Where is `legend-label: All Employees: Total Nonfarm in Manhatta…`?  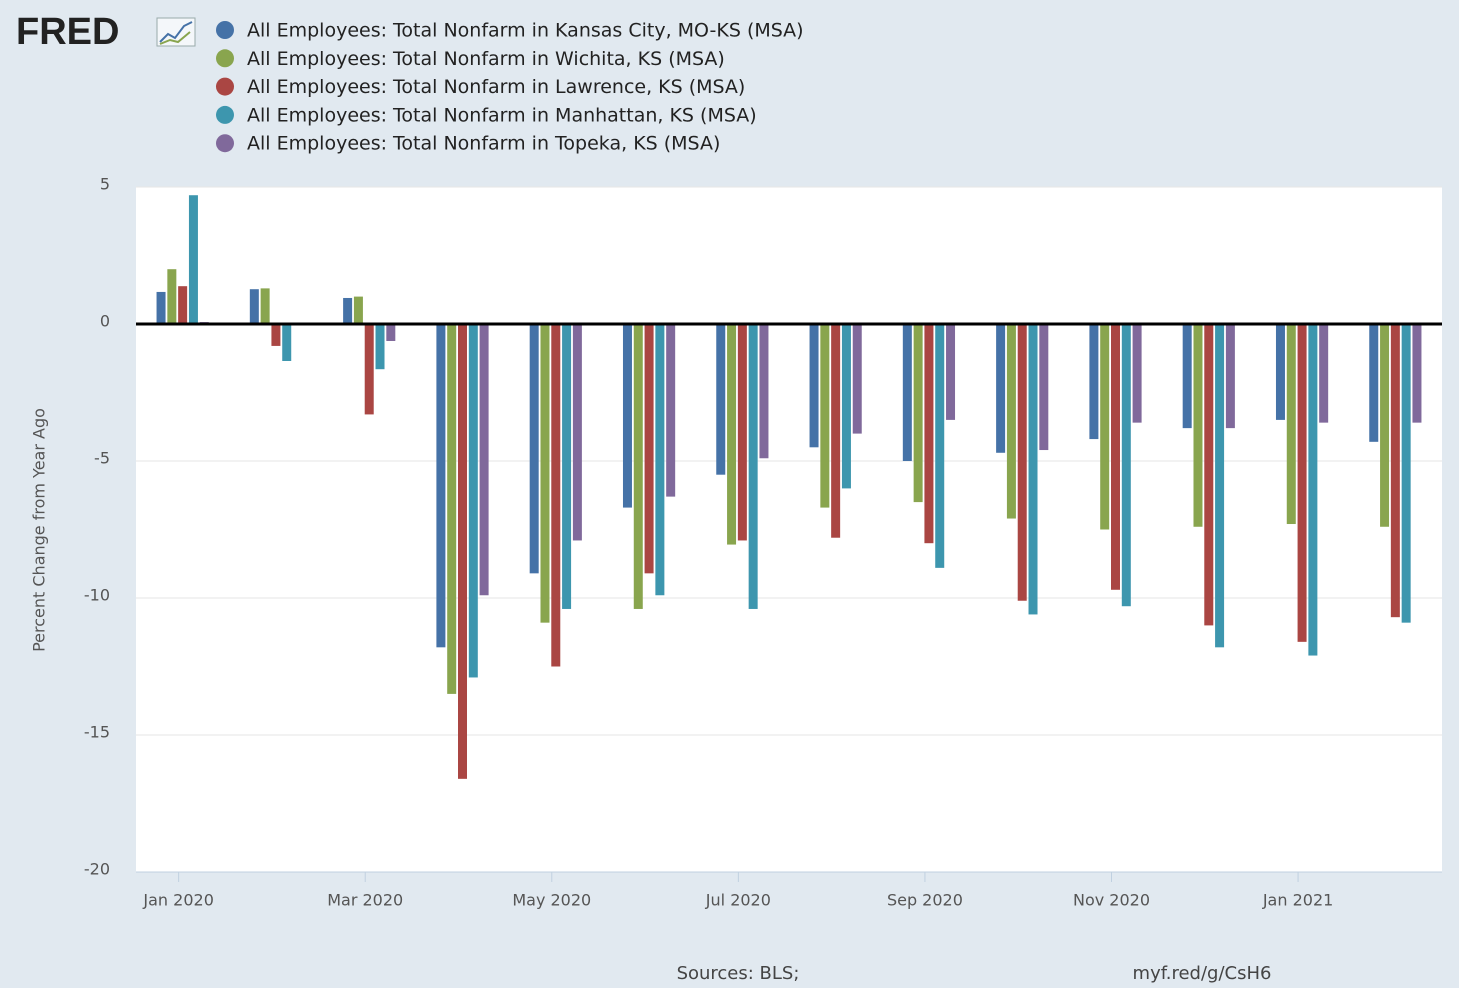
legend-label: All Employees: Total Nonfarm in Manhatta… is located at coordinates (502, 115).